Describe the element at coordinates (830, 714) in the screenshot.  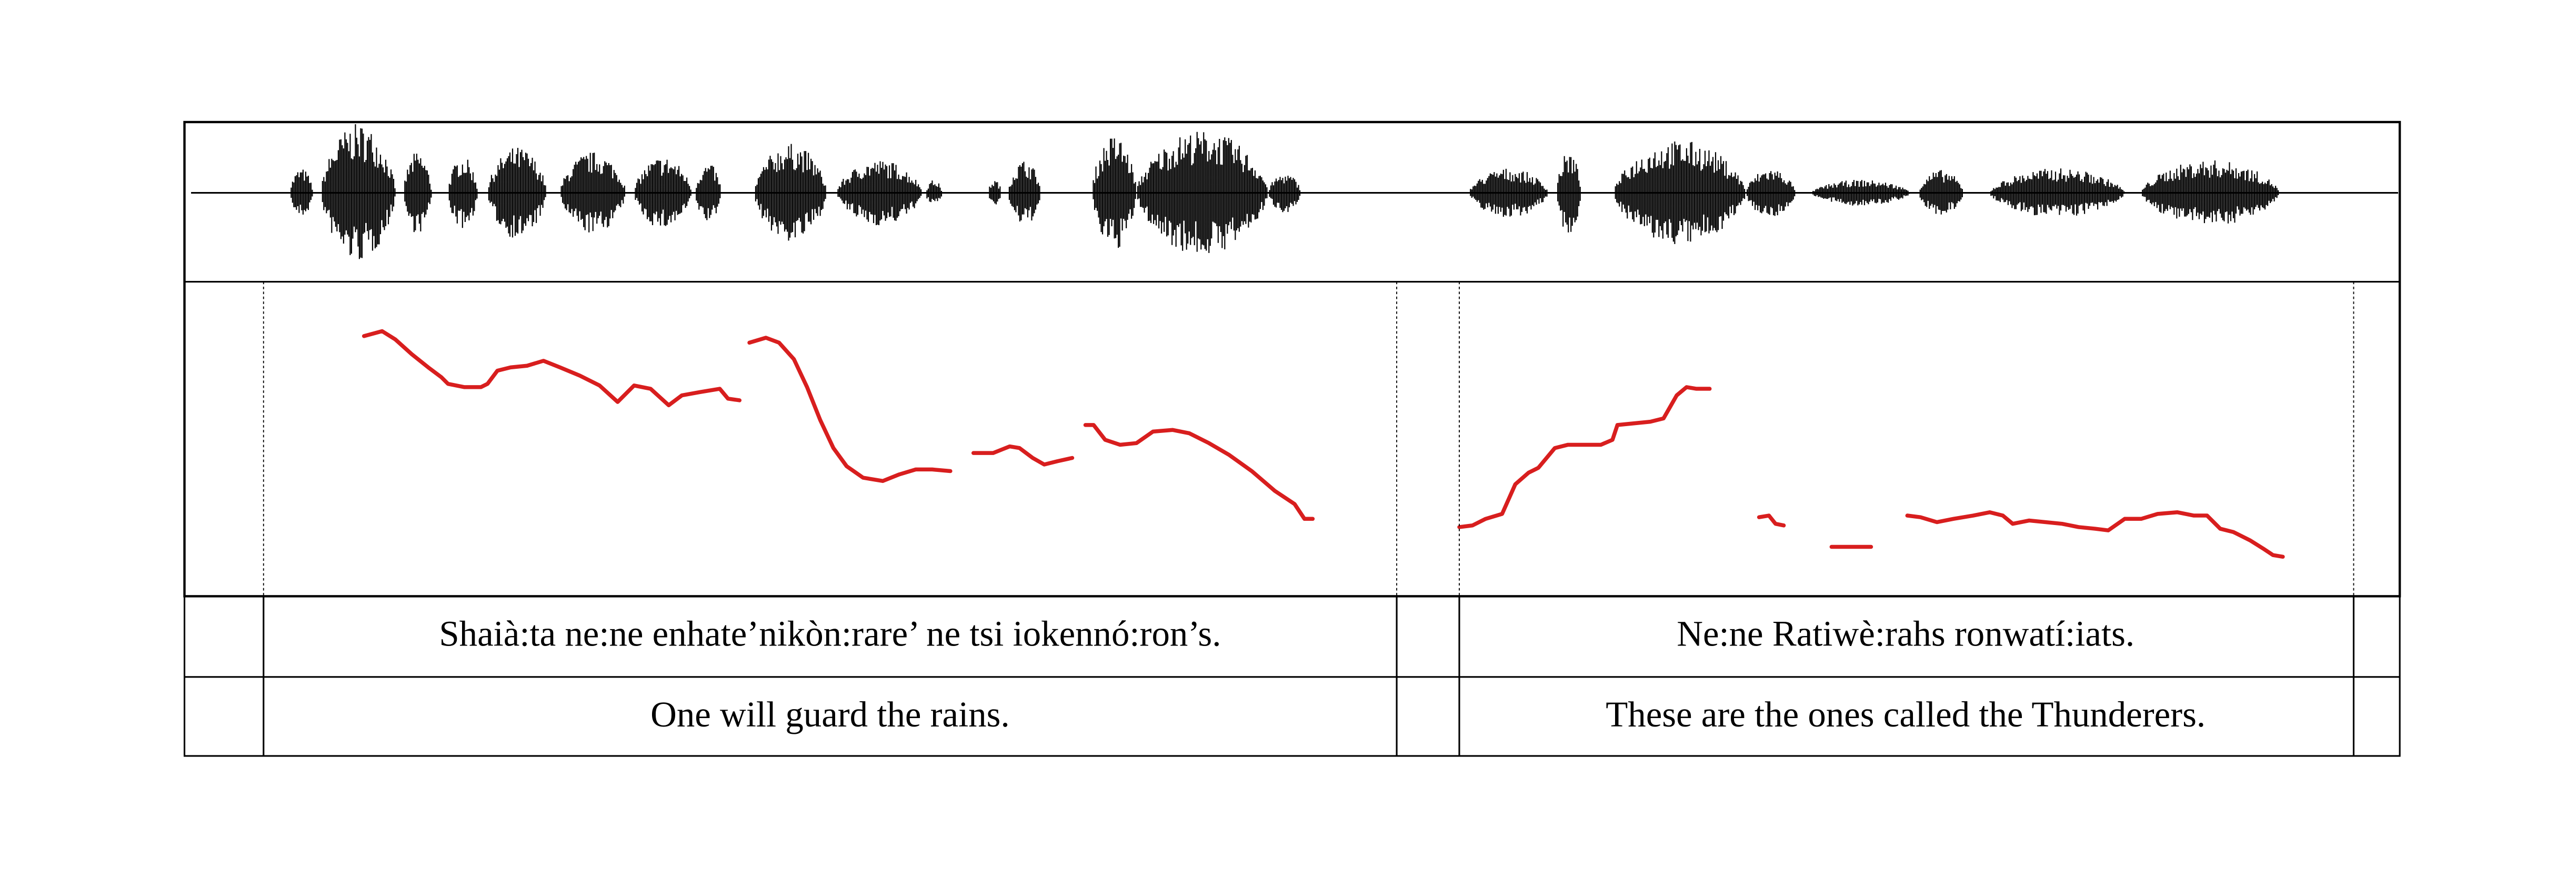
I see `translation: One will guard the rains.` at that location.